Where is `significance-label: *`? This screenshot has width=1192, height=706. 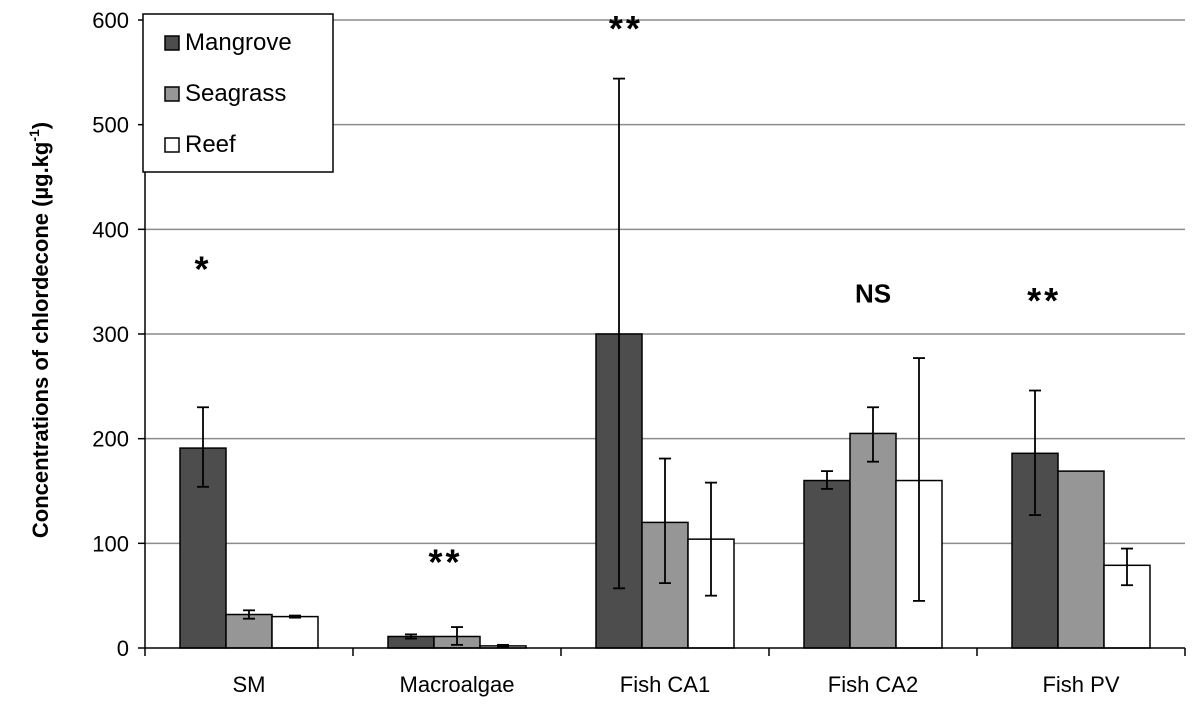 significance-label: * is located at coordinates (202, 269).